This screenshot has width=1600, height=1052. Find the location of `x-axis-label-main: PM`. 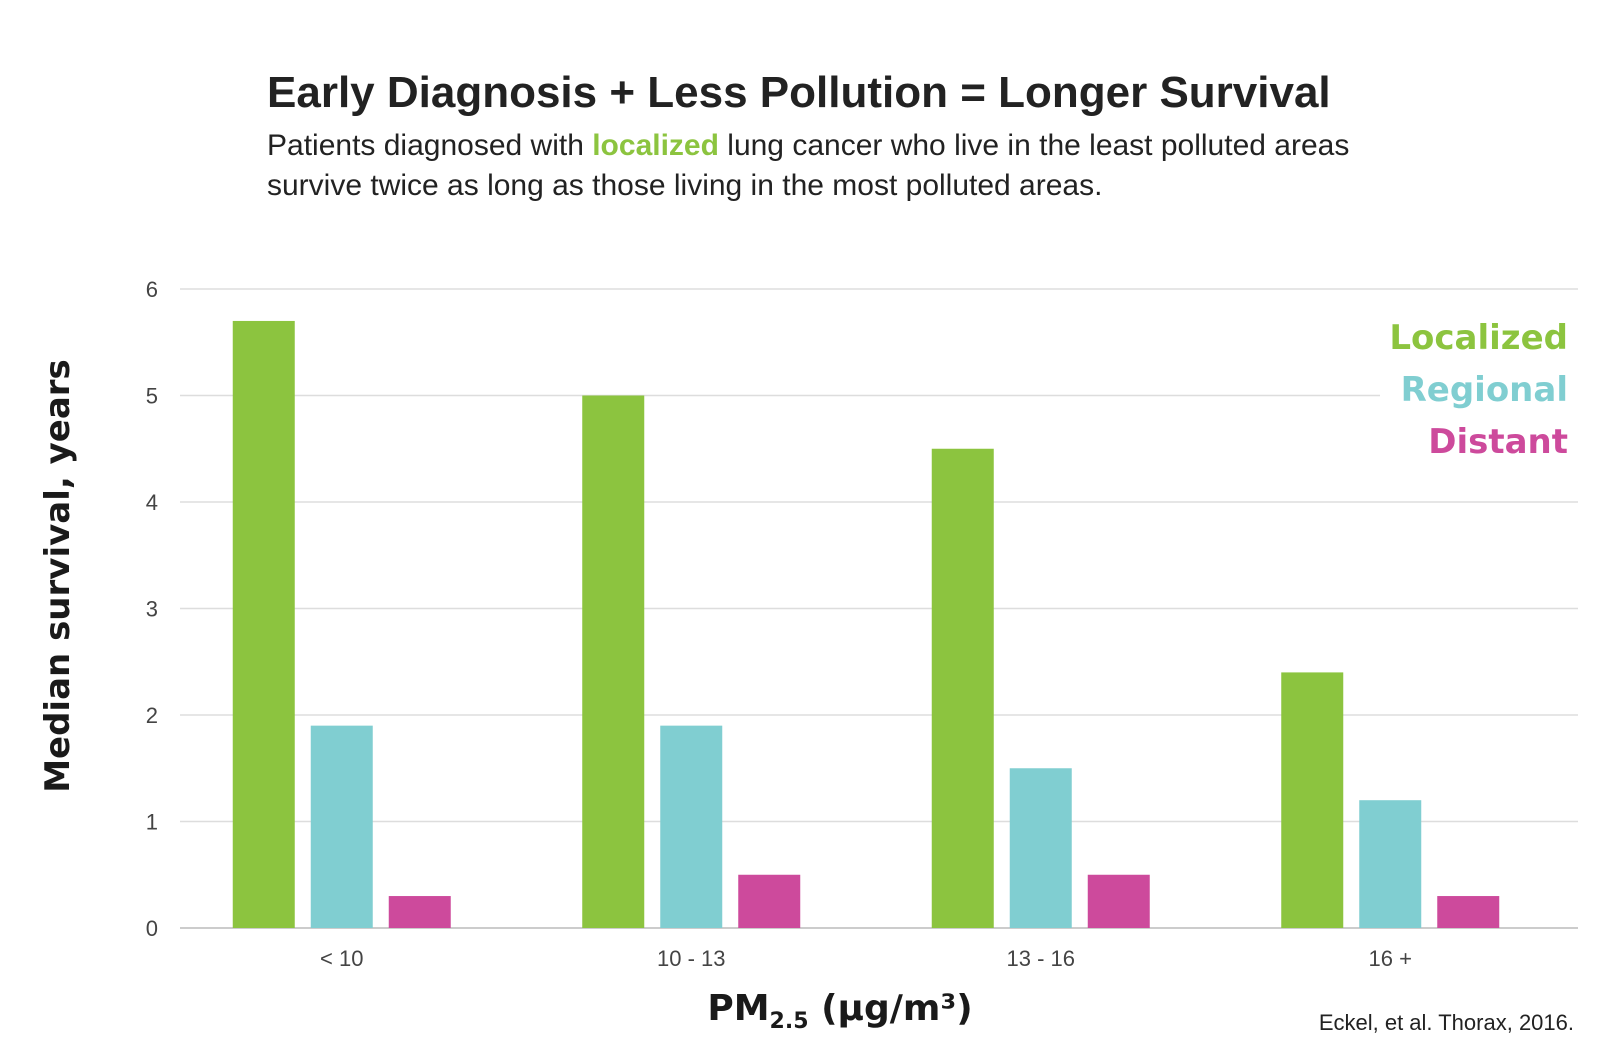

x-axis-label-main: PM is located at coordinates (738, 1008).